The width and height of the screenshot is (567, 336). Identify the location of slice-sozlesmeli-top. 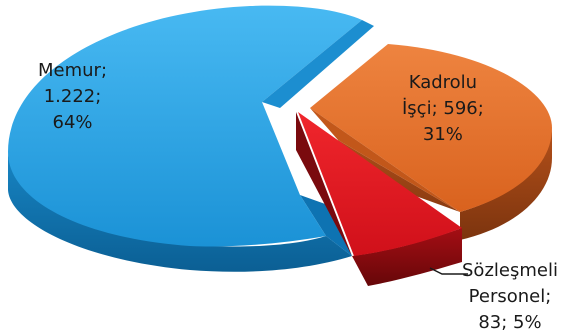
(380, 184).